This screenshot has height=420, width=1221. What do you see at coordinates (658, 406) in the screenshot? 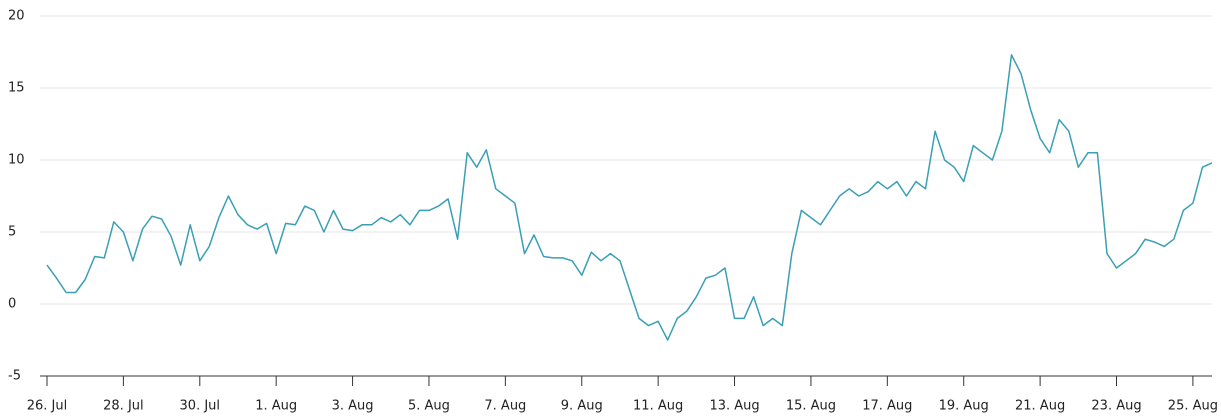
I see `x-tick-label: 11. Aug` at bounding box center [658, 406].